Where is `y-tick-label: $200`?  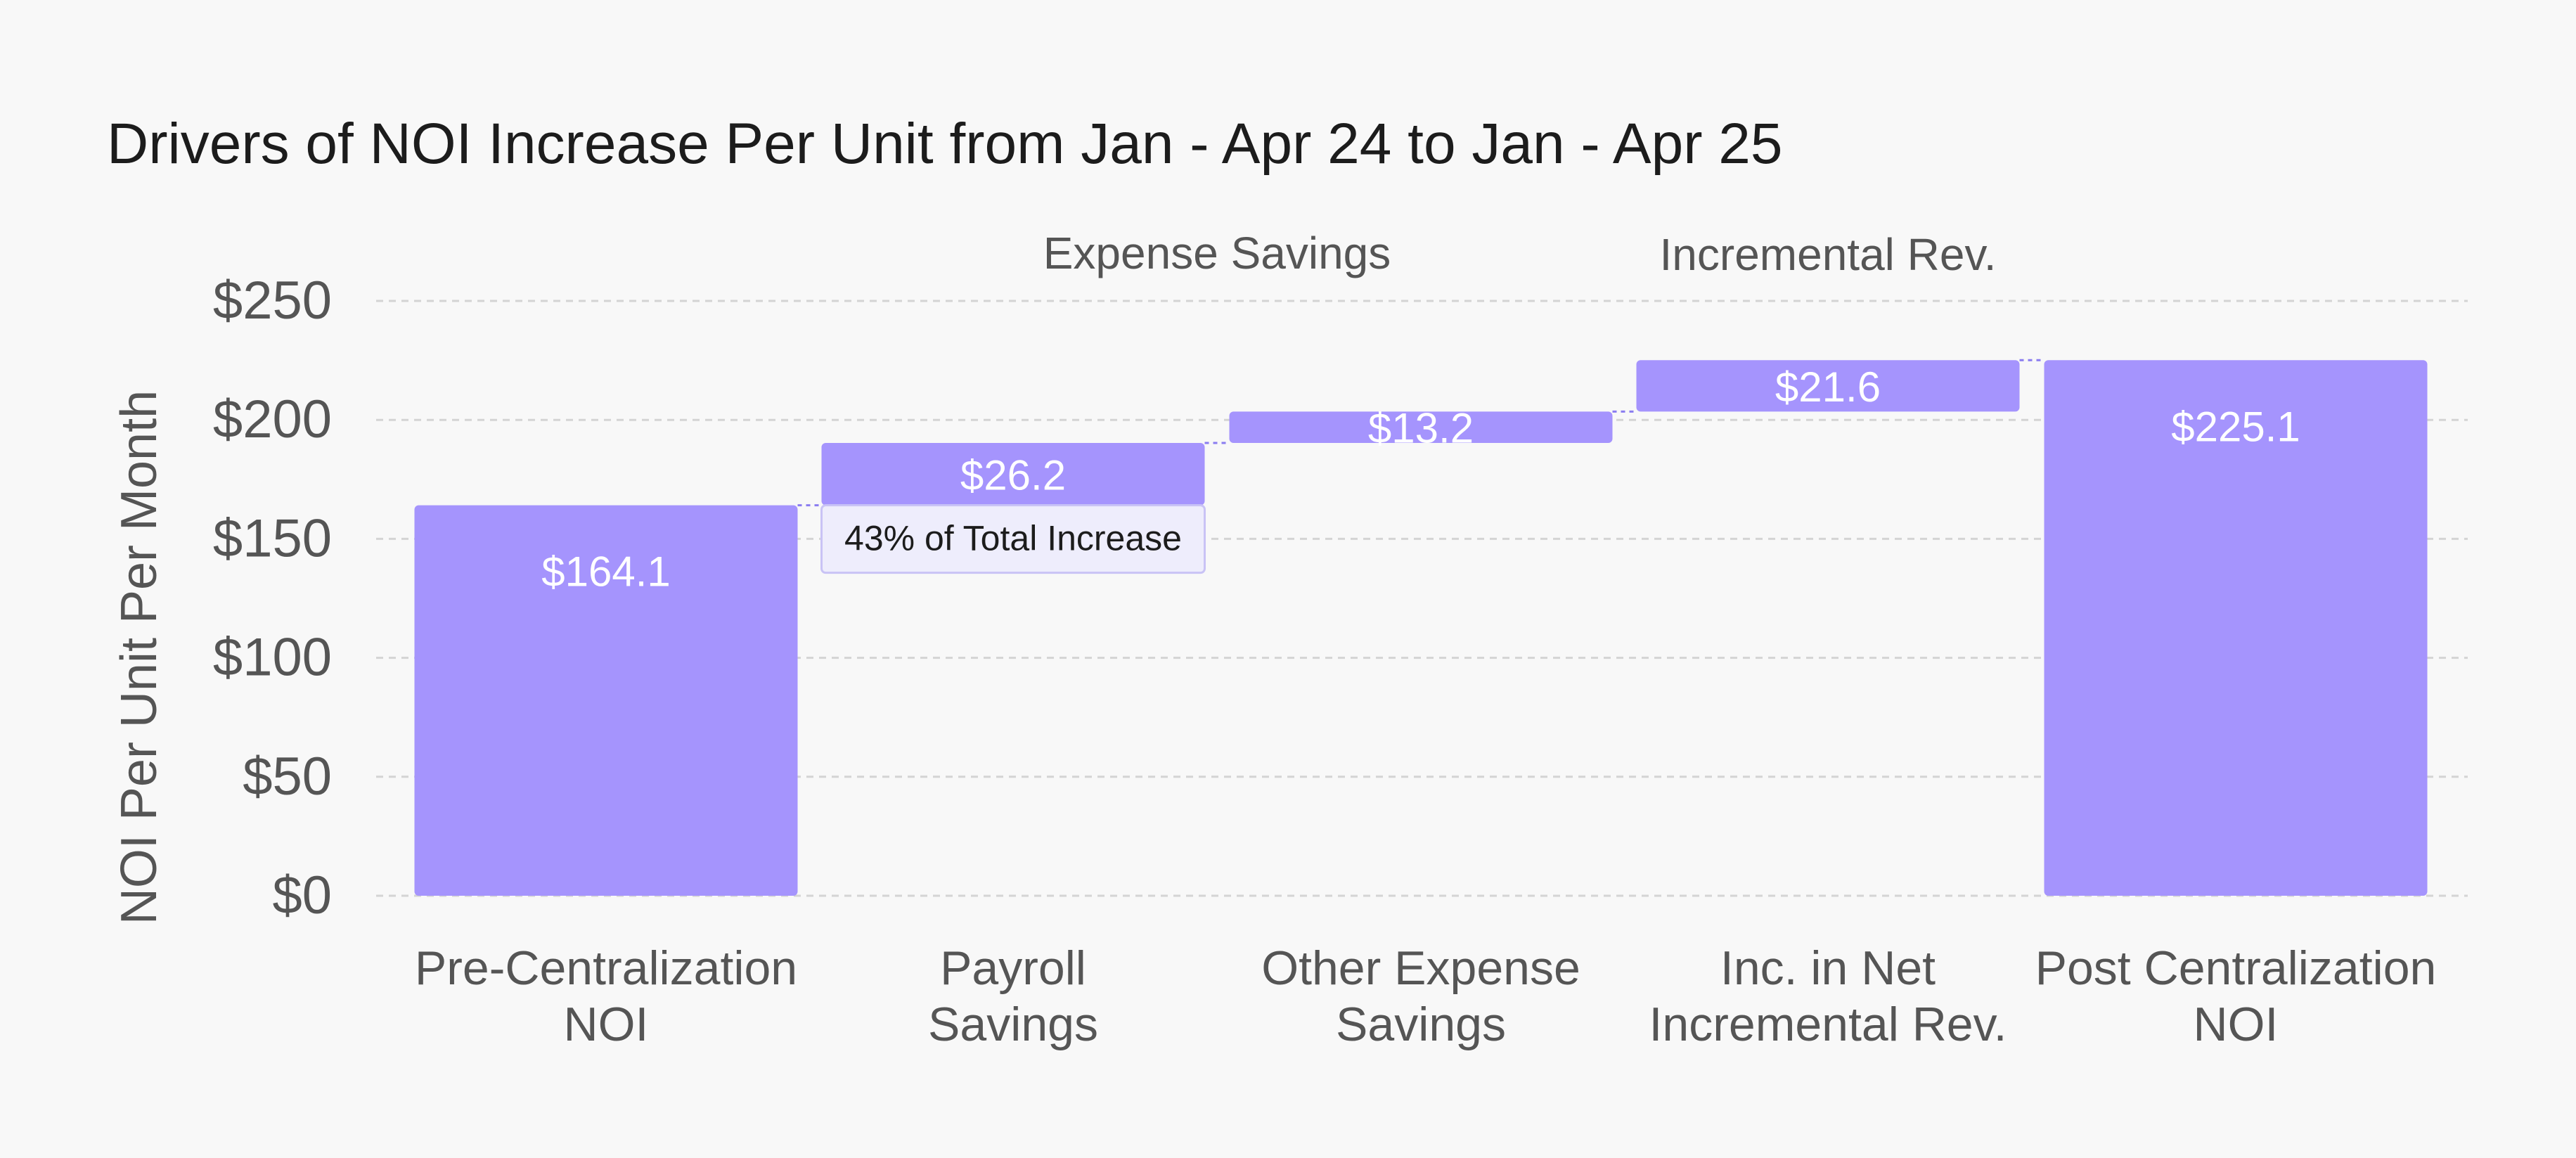
y-tick-label: $200 is located at coordinates (272, 419).